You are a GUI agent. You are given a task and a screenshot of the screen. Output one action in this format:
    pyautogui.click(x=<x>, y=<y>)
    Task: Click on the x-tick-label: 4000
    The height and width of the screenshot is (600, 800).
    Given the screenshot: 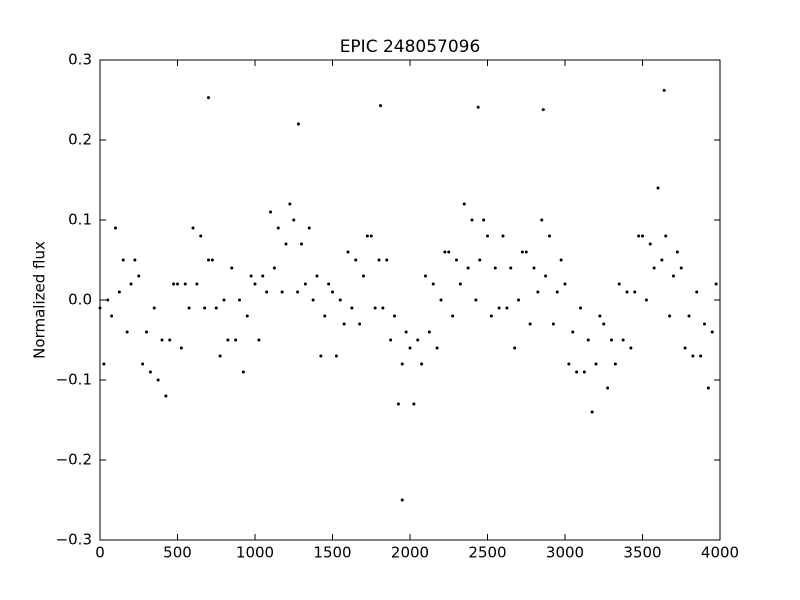 What is the action you would take?
    pyautogui.click(x=720, y=553)
    